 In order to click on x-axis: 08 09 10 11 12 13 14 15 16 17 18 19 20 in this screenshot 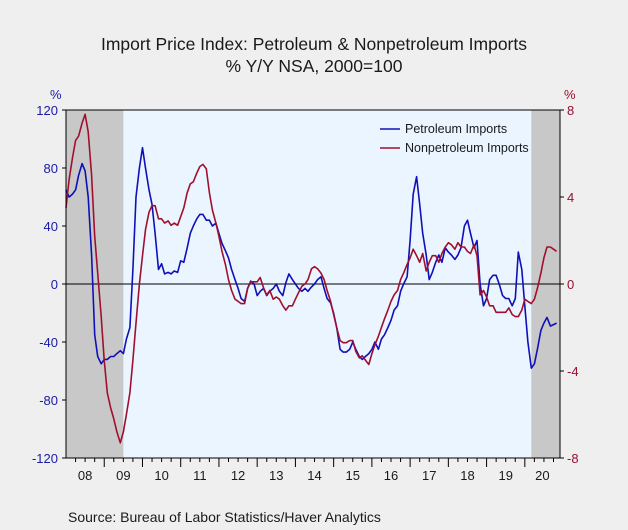, I will do `click(314, 470)`.